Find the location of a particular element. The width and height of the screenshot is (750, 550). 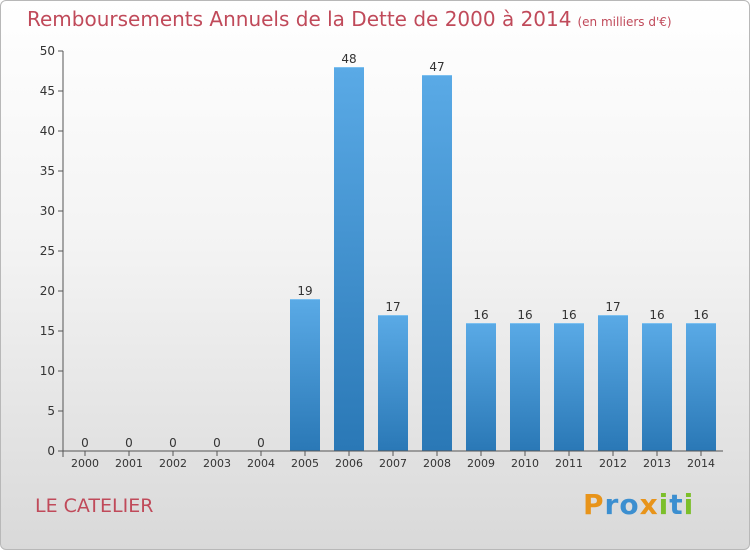

brand-logo: Proxiti is located at coordinates (638, 504).